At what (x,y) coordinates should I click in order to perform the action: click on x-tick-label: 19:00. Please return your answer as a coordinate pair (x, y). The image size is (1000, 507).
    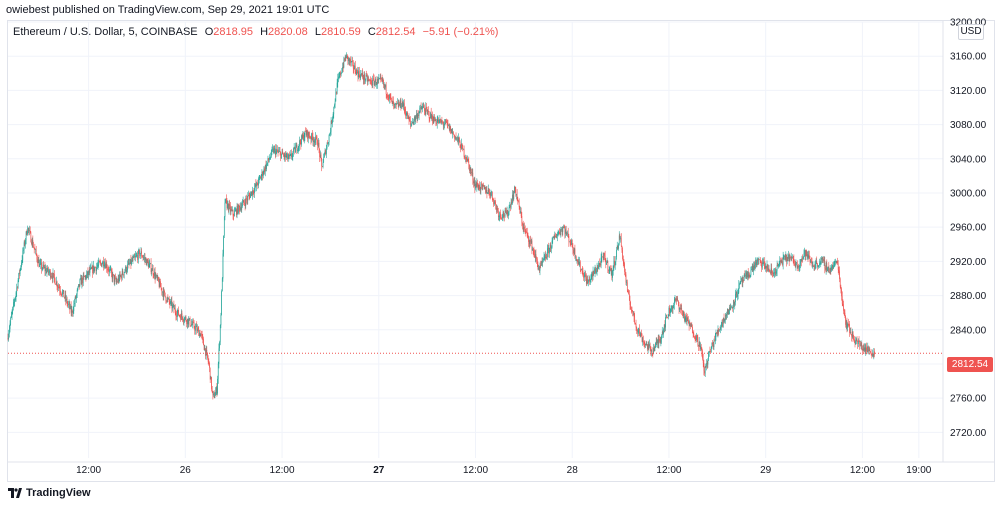
    Looking at the image, I should click on (918, 470).